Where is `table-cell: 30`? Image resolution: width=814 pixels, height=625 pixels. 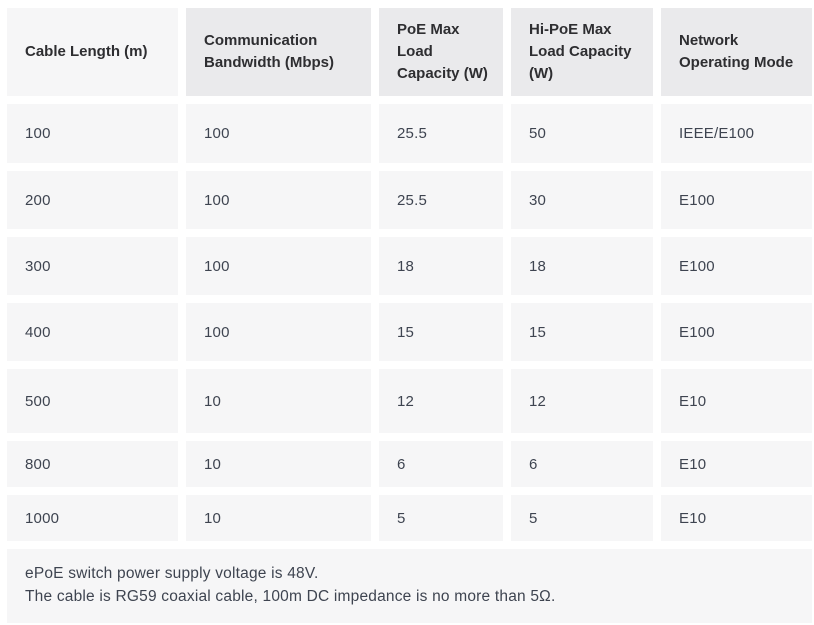 table-cell: 30 is located at coordinates (582, 200).